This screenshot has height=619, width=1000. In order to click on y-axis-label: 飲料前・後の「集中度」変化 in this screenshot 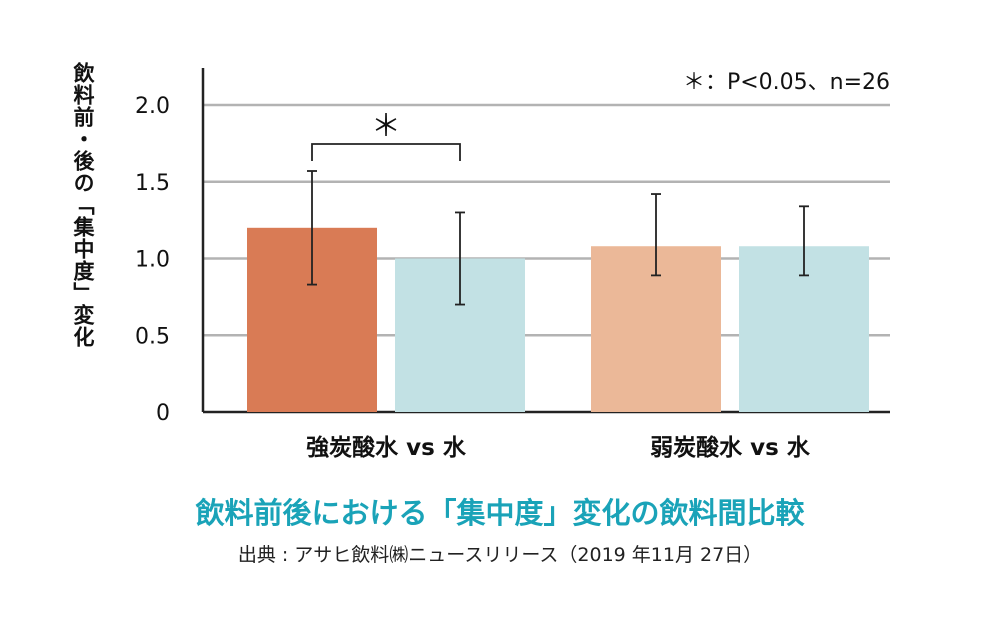, I will do `click(83, 205)`.